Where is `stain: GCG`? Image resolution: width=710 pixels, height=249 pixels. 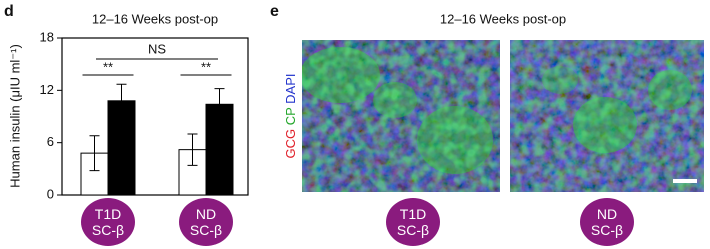
stain: GCG is located at coordinates (290, 144).